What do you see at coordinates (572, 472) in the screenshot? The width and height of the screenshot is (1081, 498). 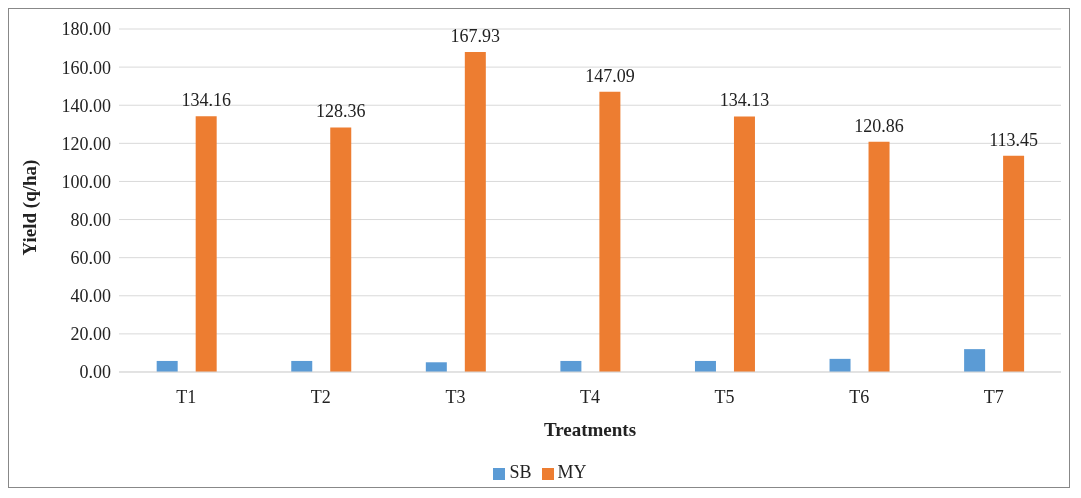 I see `legend-label: MY` at bounding box center [572, 472].